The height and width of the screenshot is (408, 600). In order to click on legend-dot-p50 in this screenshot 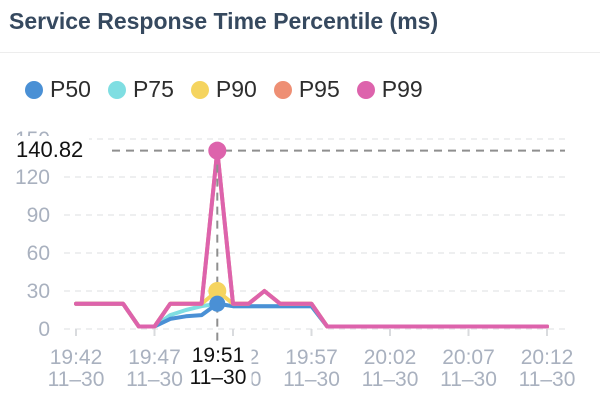, I will do `click(34, 89)`.